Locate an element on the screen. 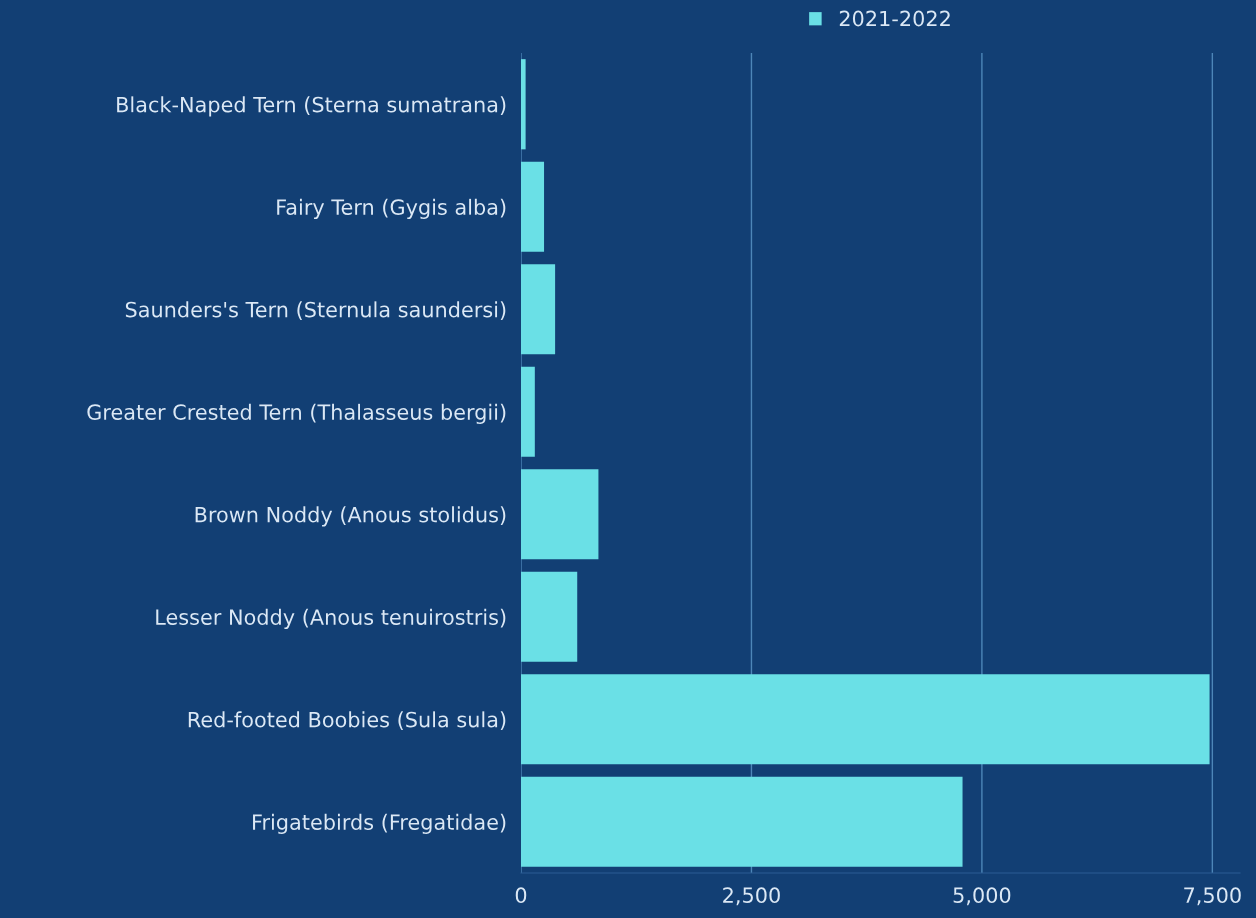  y-tick-label: Brown Noddy (Anous stolidus) is located at coordinates (350, 516).